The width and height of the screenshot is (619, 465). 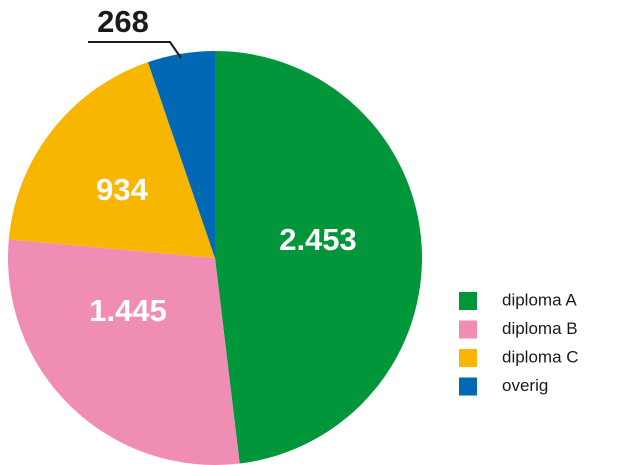 What do you see at coordinates (128, 310) in the screenshot?
I see `data-label: 1.445` at bounding box center [128, 310].